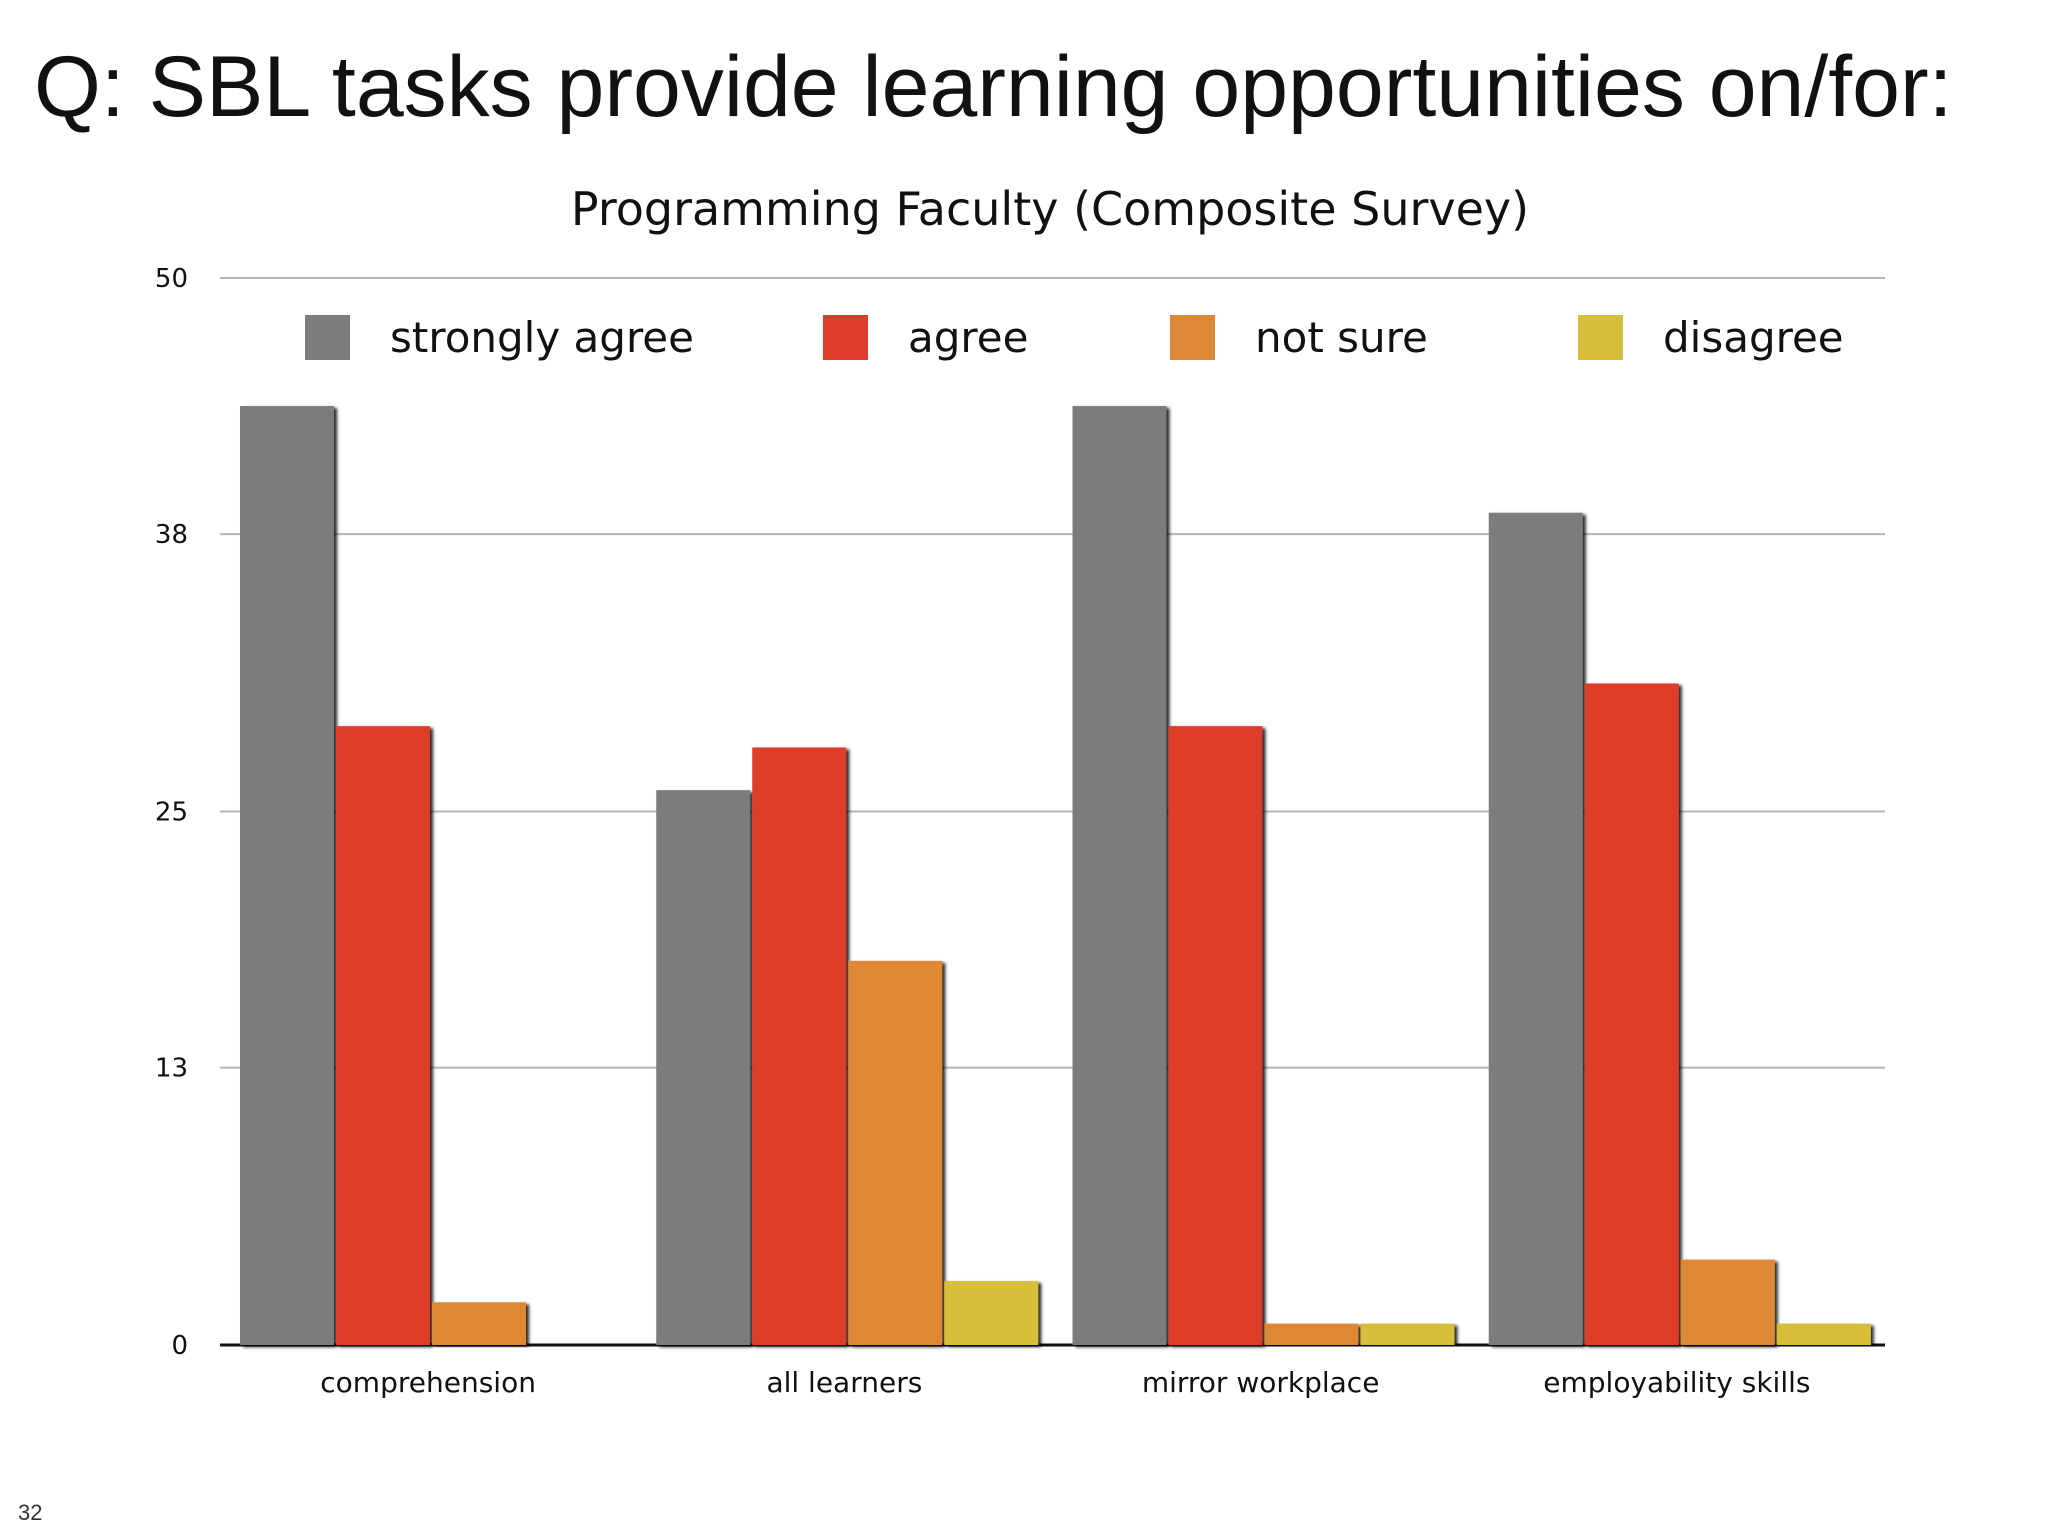 This screenshot has height=1536, width=2048. I want to click on bar-agree-all-learners, so click(799, 1046).